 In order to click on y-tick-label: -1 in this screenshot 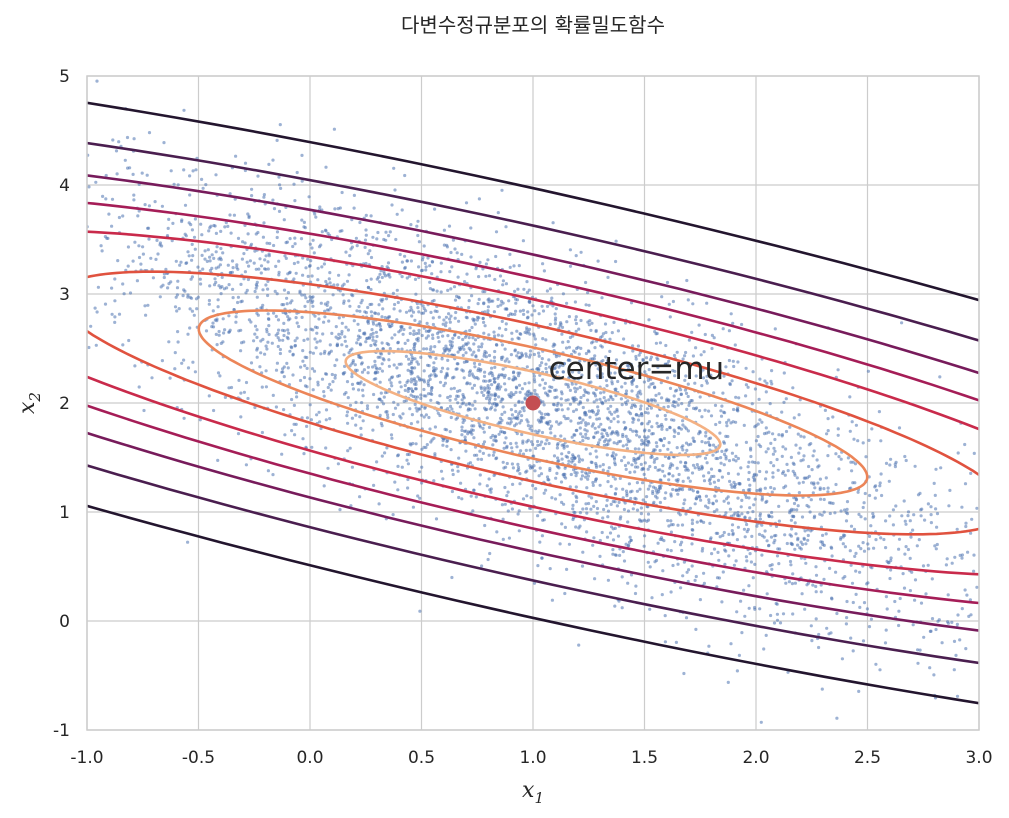, I will do `click(61, 731)`.